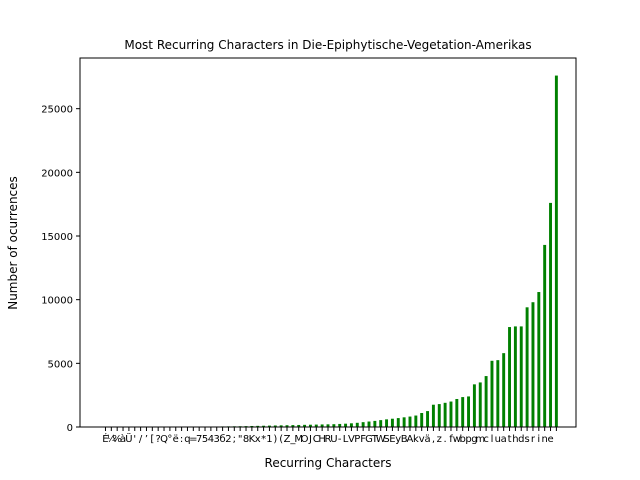 The image size is (640, 480). What do you see at coordinates (176, 439) in the screenshot?
I see `x-tick-label: ë` at bounding box center [176, 439].